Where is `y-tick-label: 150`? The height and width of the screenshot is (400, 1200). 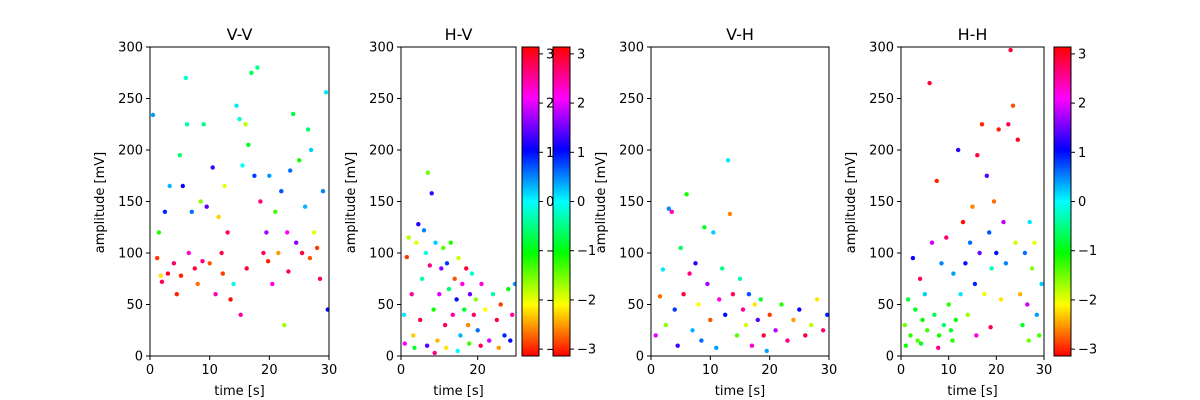
y-tick-label: 150 is located at coordinates (881, 202).